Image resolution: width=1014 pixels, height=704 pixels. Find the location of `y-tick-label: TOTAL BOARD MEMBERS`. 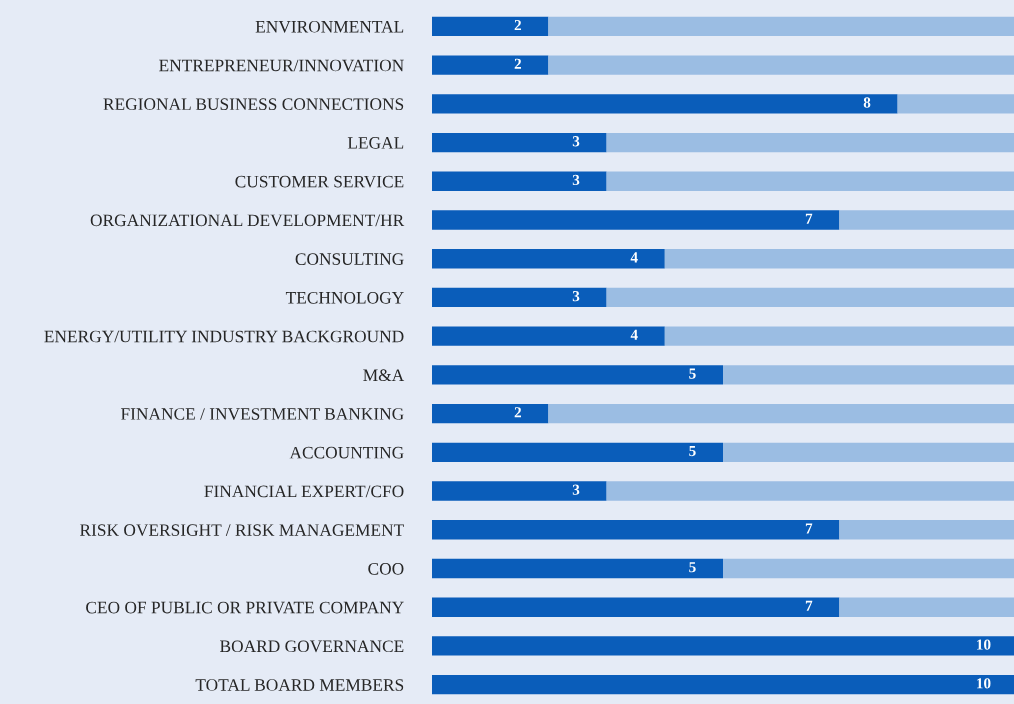

y-tick-label: TOTAL BOARD MEMBERS is located at coordinates (299, 685).